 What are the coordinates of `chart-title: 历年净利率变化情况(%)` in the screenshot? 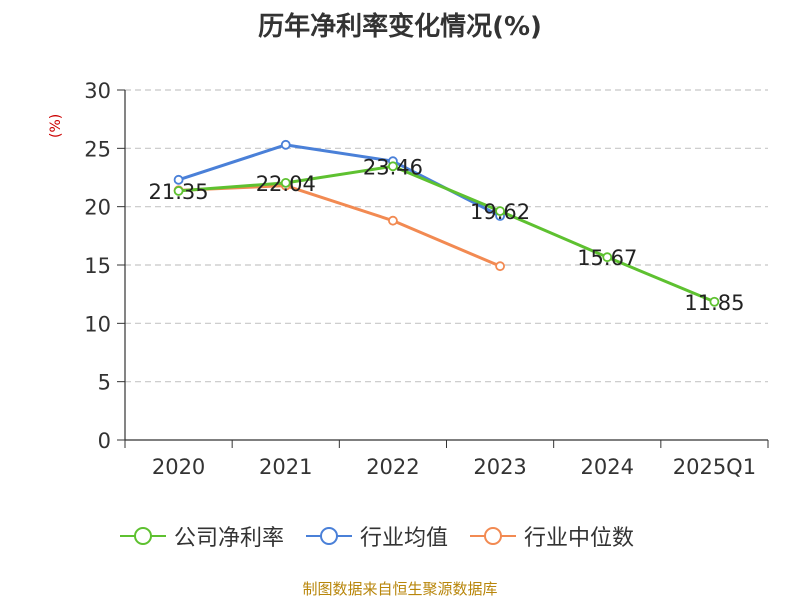 It's located at (400, 27).